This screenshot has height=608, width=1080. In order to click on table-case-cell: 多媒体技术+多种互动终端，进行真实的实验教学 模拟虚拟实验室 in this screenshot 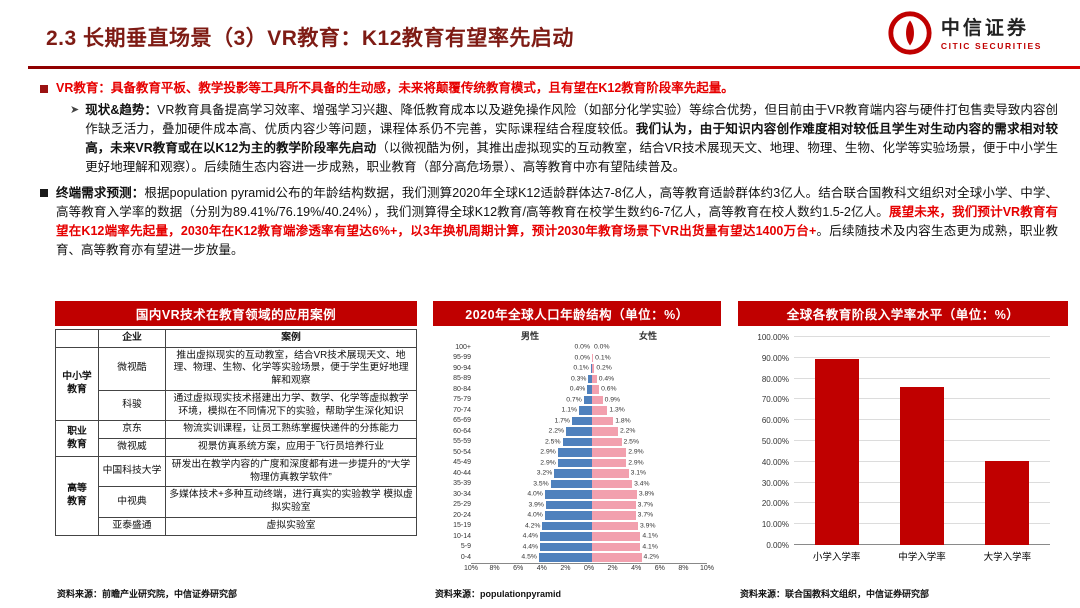, I will do `click(291, 502)`.